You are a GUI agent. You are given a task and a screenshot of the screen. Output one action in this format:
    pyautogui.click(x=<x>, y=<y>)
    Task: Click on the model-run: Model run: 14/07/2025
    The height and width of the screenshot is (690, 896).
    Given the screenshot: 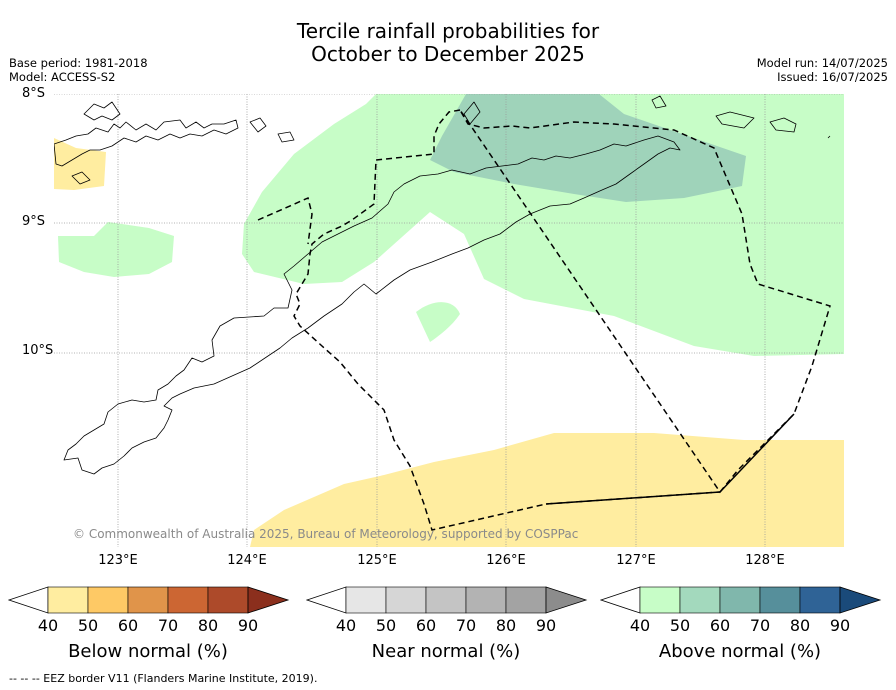 What is the action you would take?
    pyautogui.click(x=822, y=63)
    